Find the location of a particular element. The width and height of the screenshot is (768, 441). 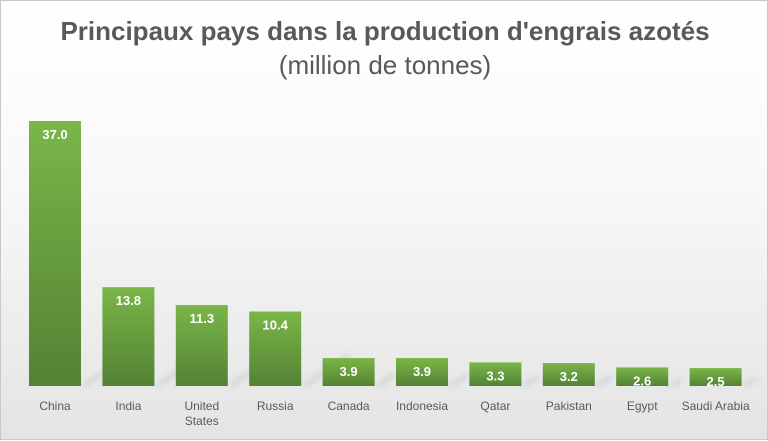

bar-indonesia is located at coordinates (422, 372).